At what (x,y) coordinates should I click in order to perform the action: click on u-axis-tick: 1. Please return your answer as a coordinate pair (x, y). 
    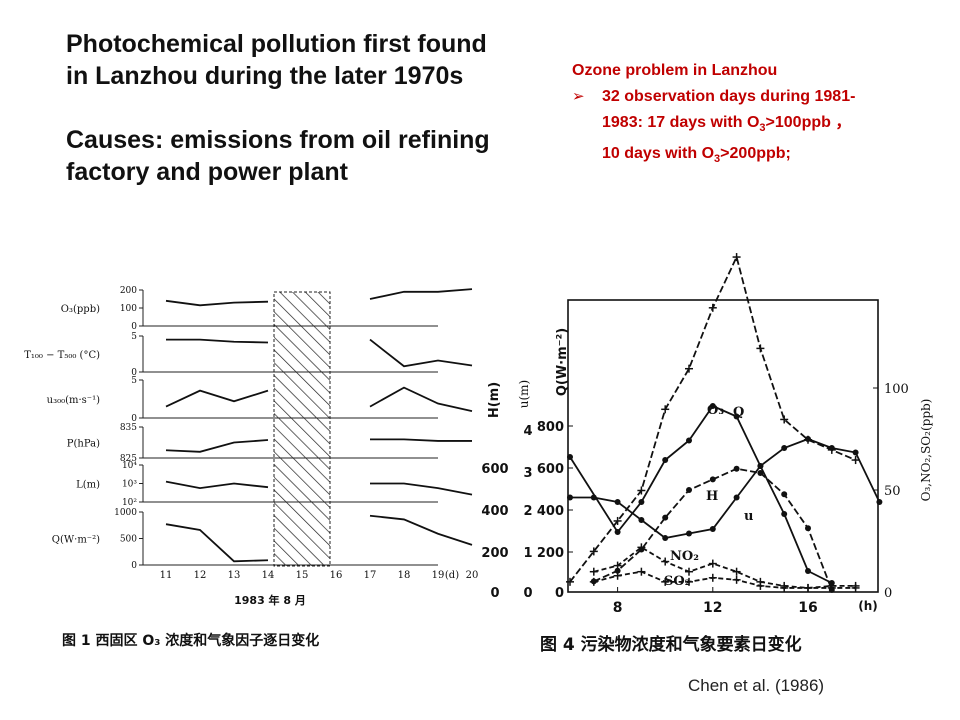
    Looking at the image, I should click on (527, 553).